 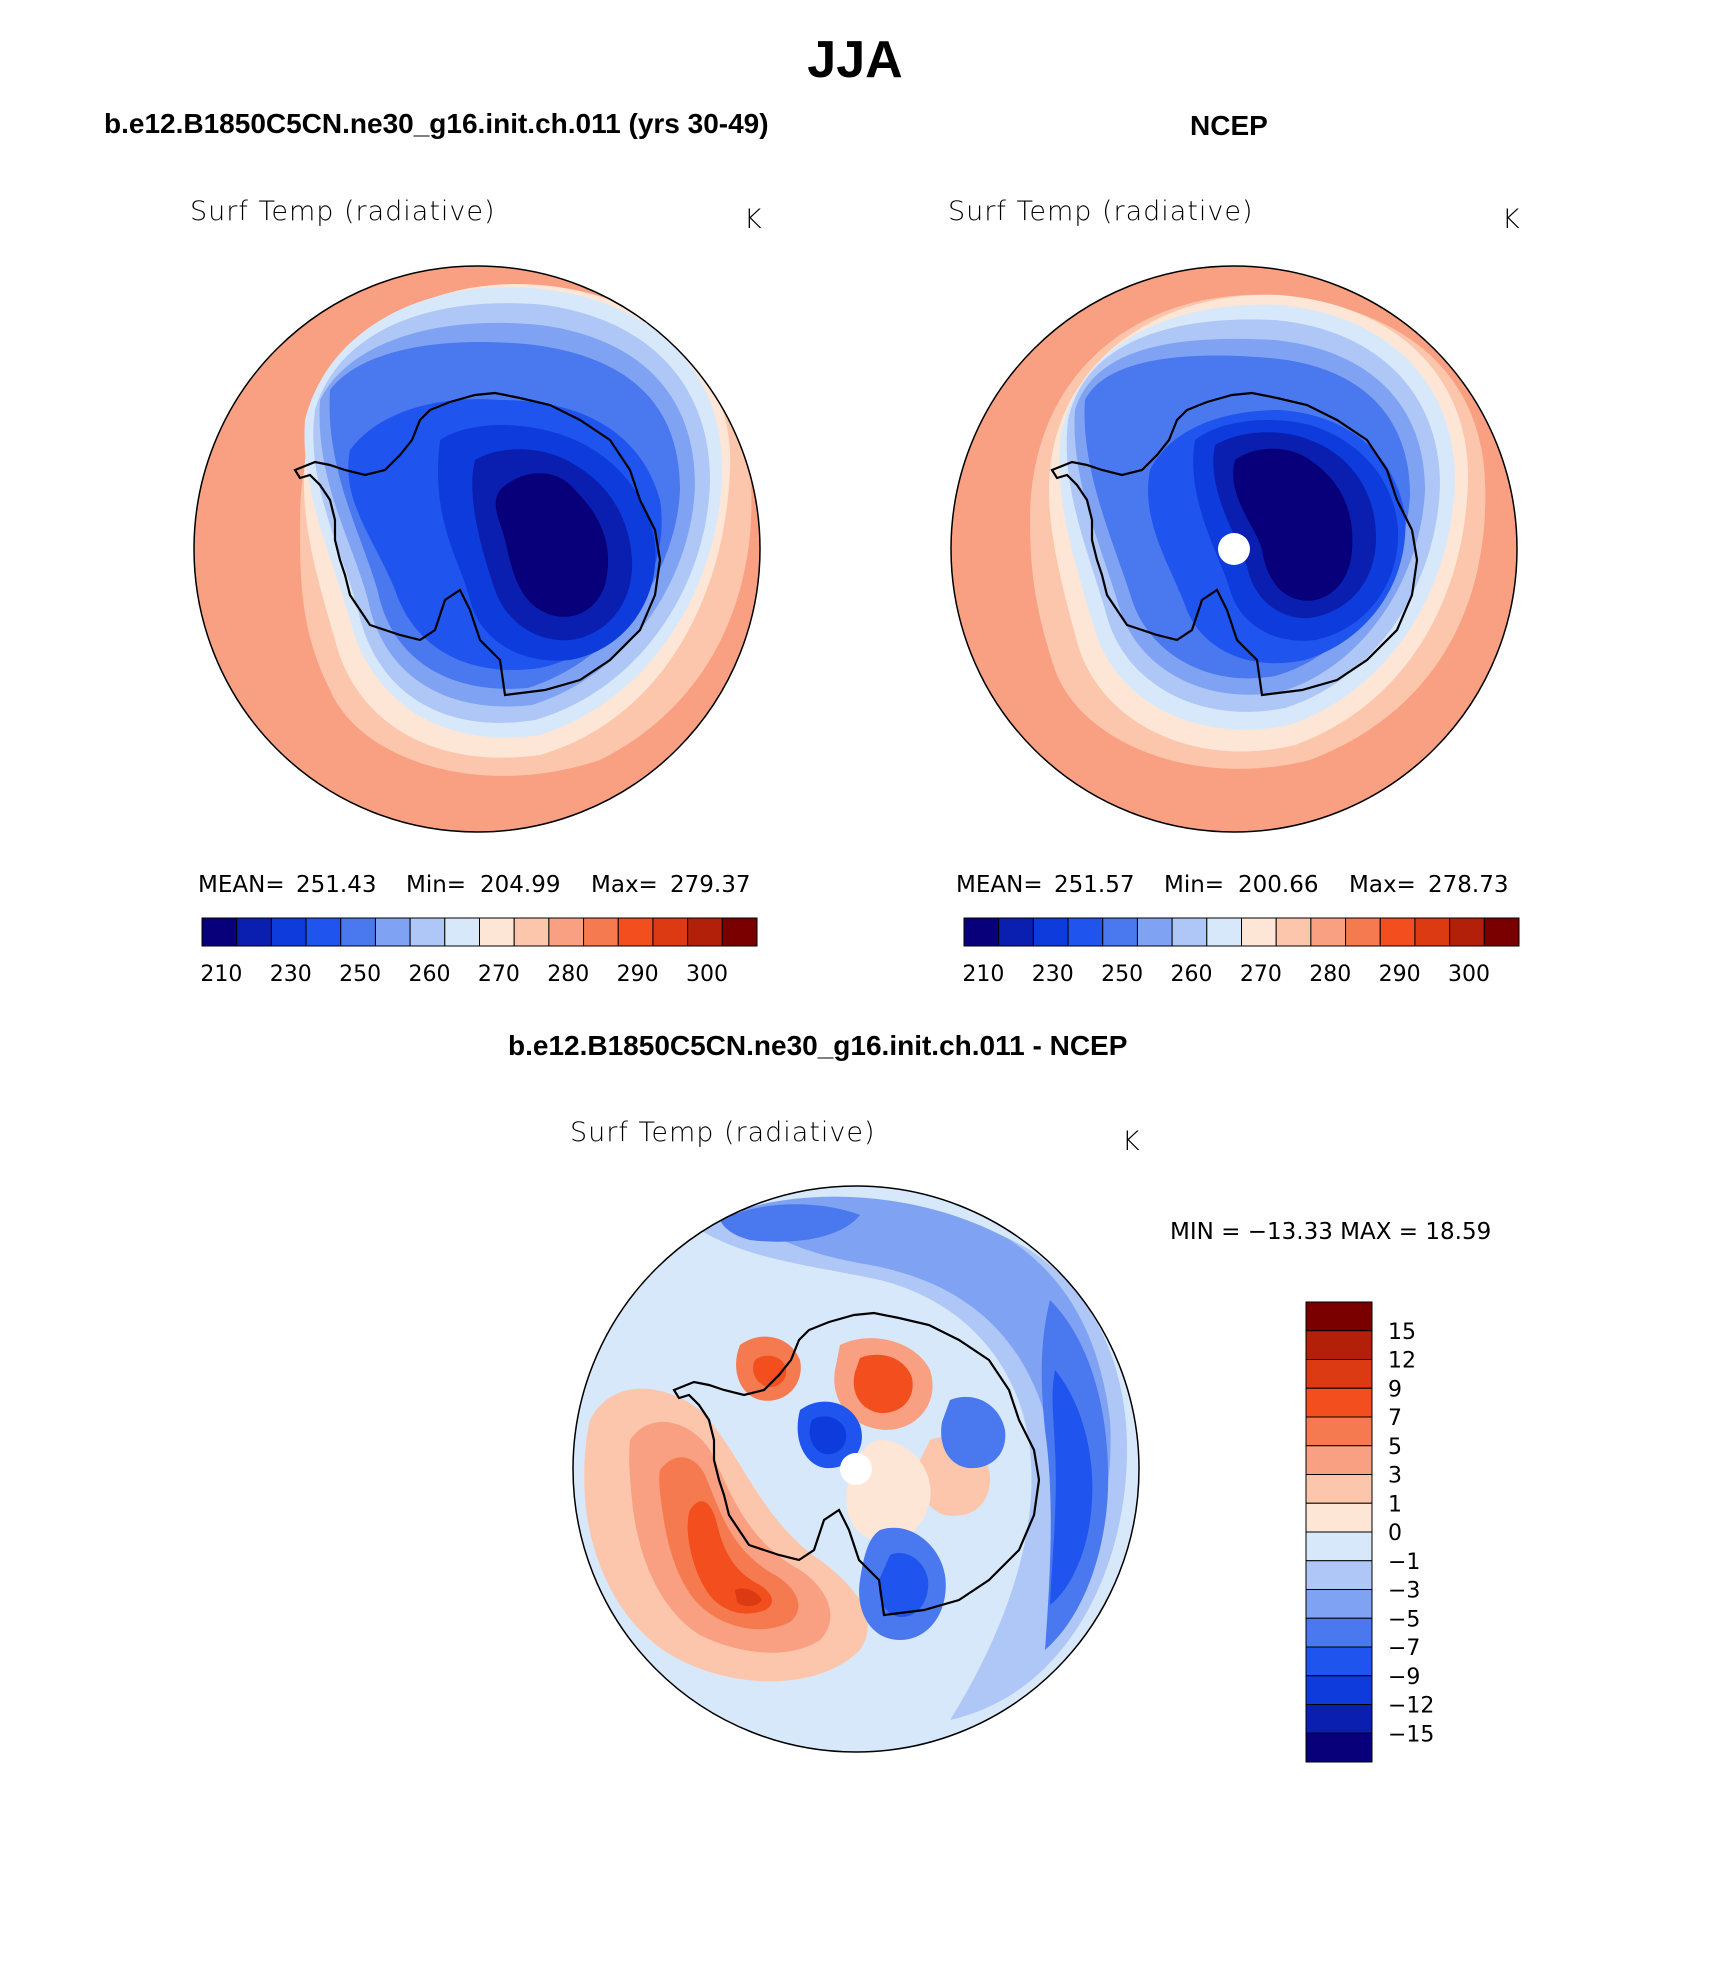 I want to click on panel3-colorbar-tick-9: −3, so click(x=1404, y=1591).